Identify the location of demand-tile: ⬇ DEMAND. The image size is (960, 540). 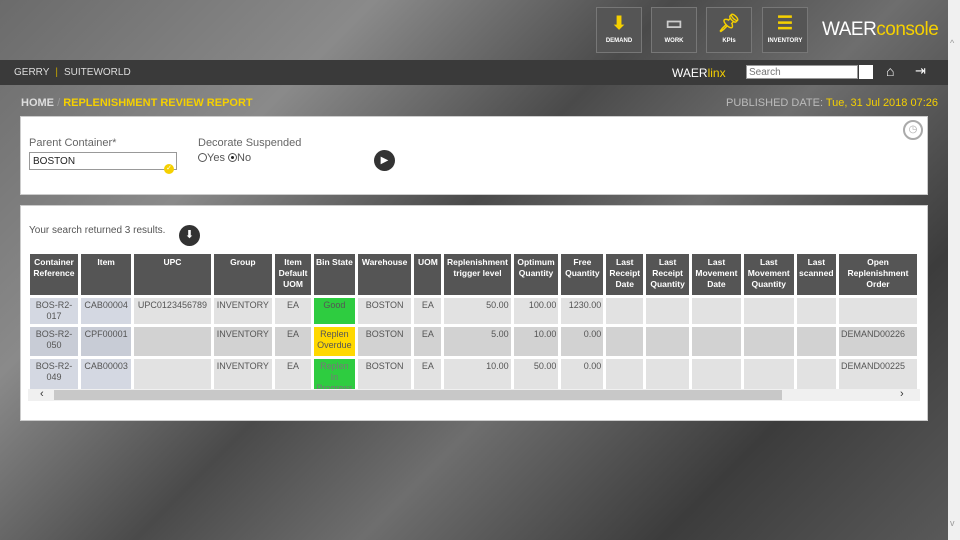
(619, 30).